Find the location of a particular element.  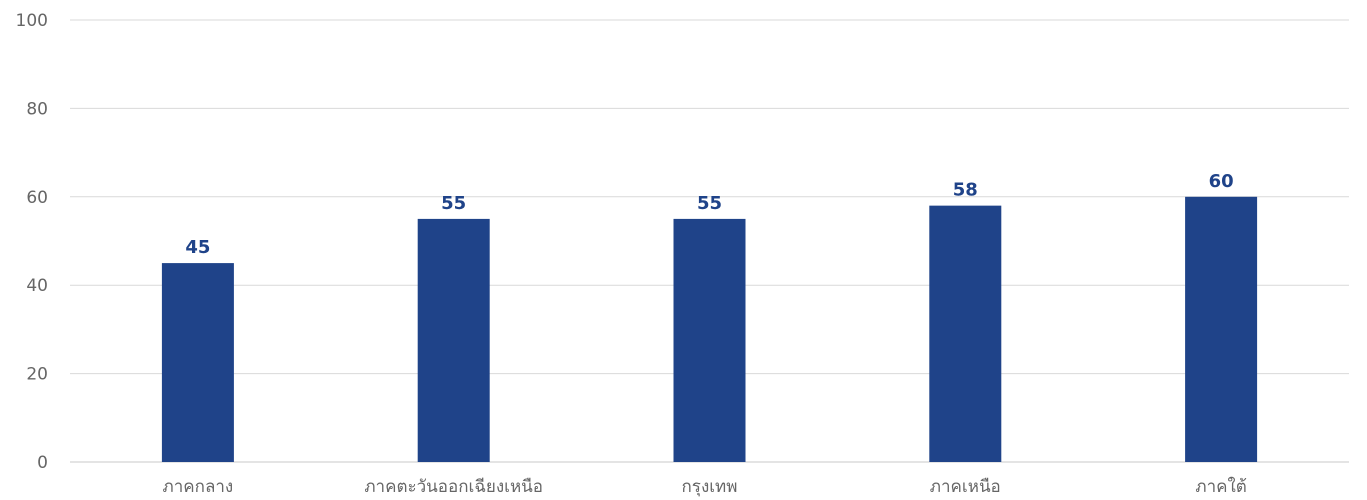

data-labels: 45 55 55 58 60 is located at coordinates (709, 214).